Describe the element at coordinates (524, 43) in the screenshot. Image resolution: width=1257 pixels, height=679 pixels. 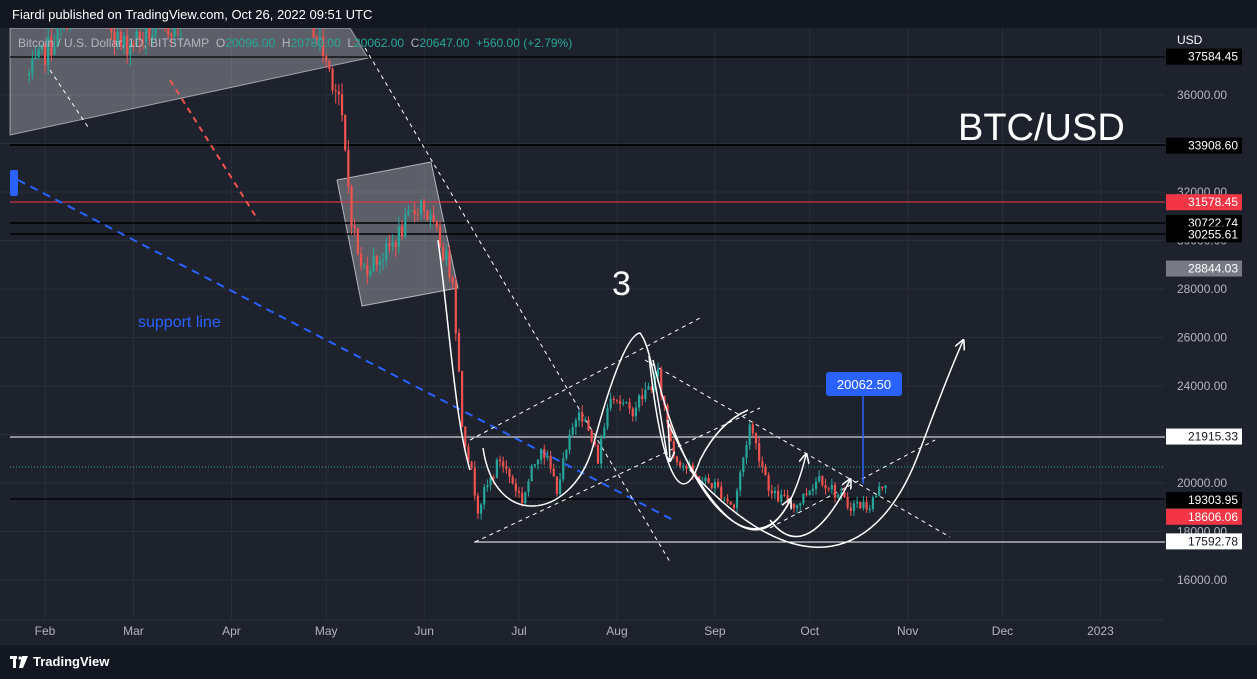
I see `change-value: +560.00 (+2.79%)` at that location.